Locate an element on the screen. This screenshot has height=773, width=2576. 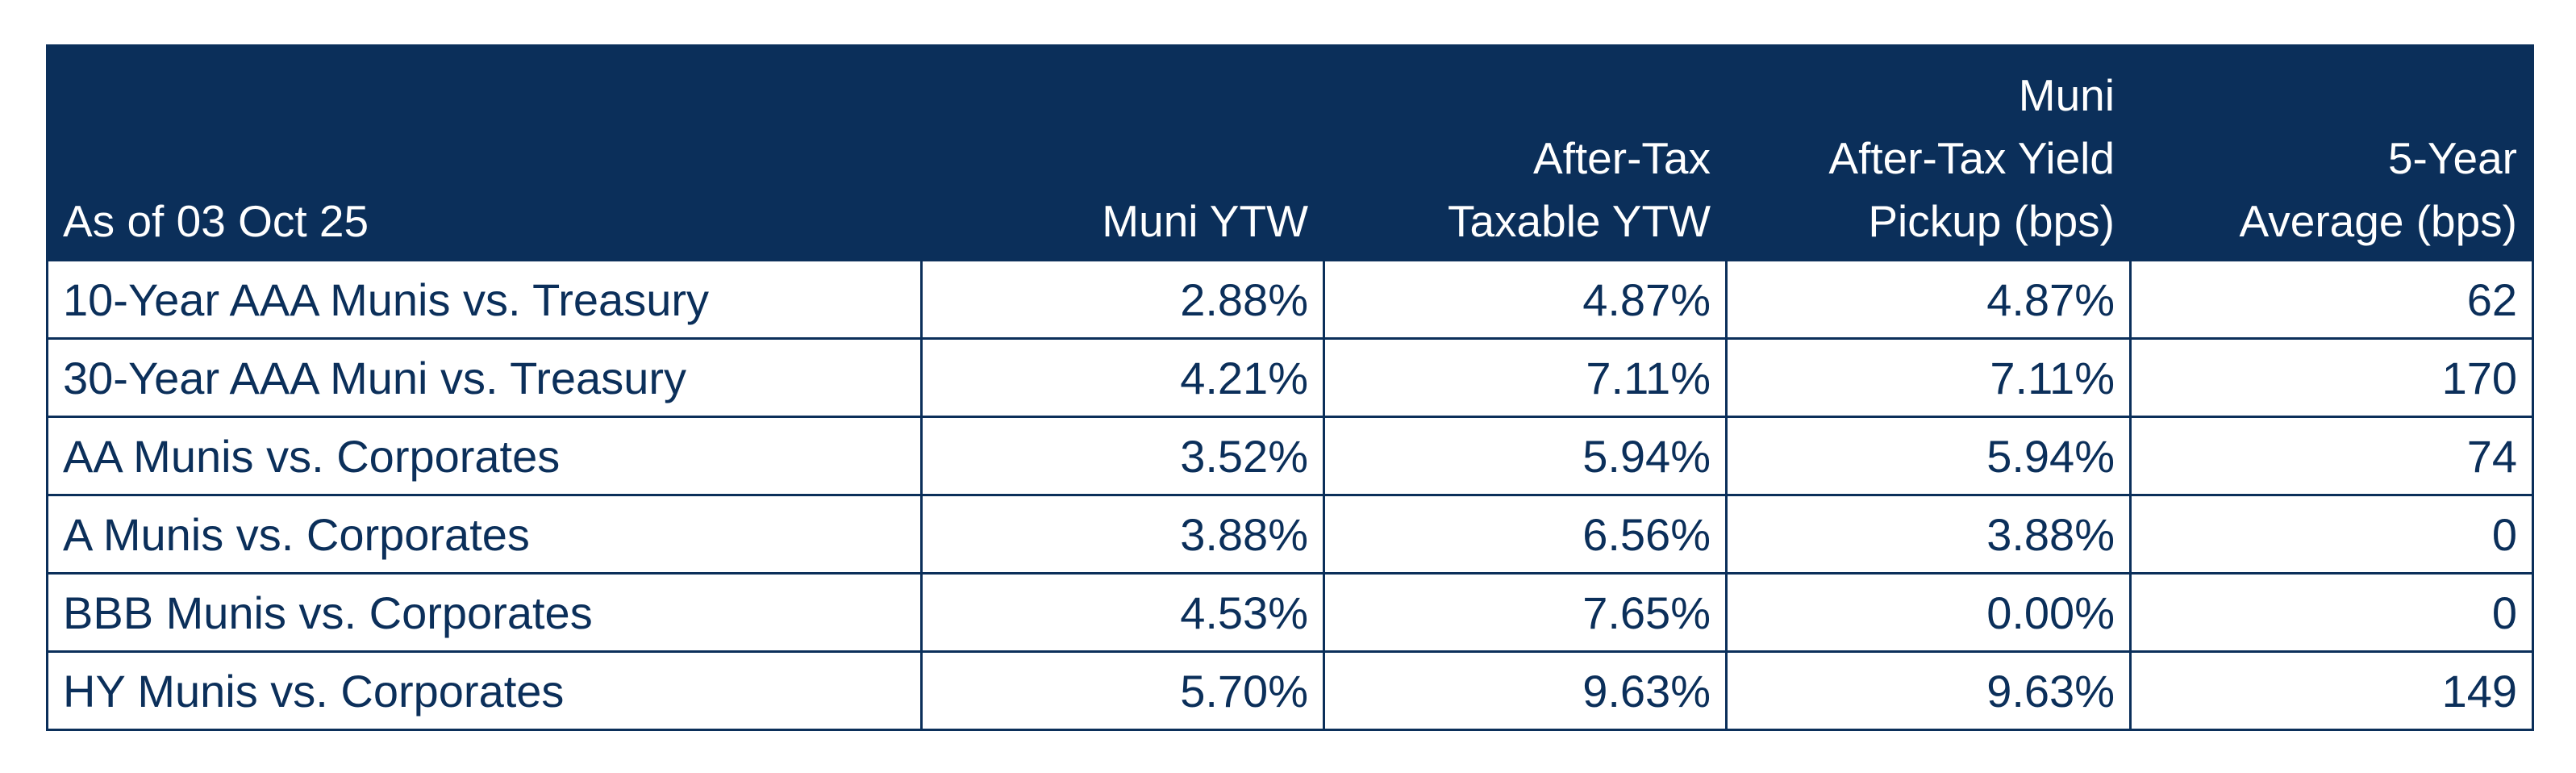
header-cell: Muni After-Tax Yield Pickup (bps) is located at coordinates (1928, 152).